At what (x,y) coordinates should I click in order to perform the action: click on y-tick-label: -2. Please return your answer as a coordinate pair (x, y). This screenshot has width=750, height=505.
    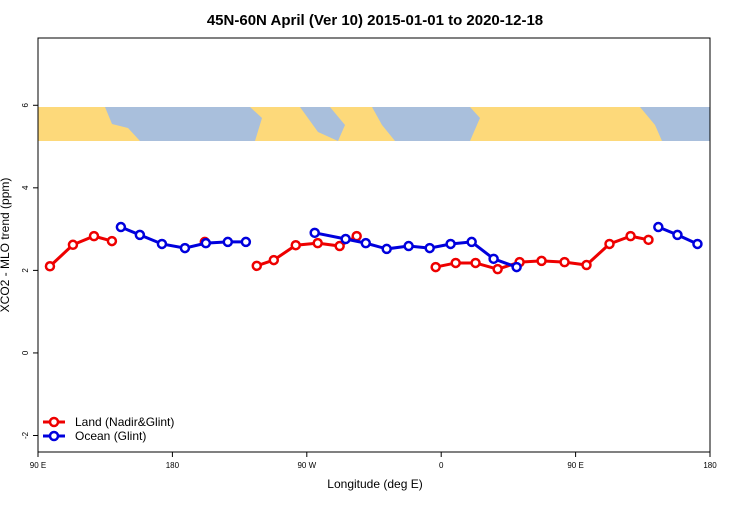
    Looking at the image, I should click on (25, 435).